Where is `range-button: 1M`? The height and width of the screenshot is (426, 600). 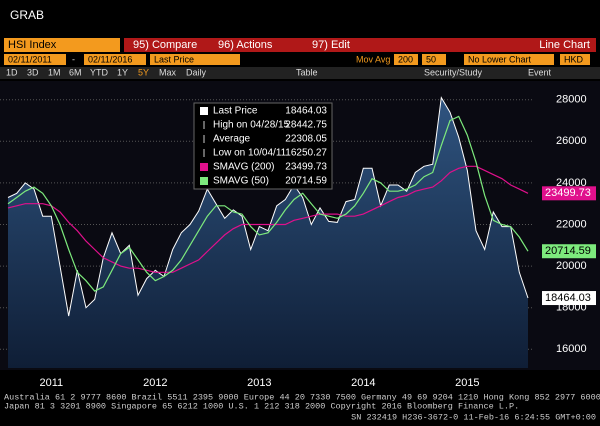 range-button: 1M is located at coordinates (54, 72).